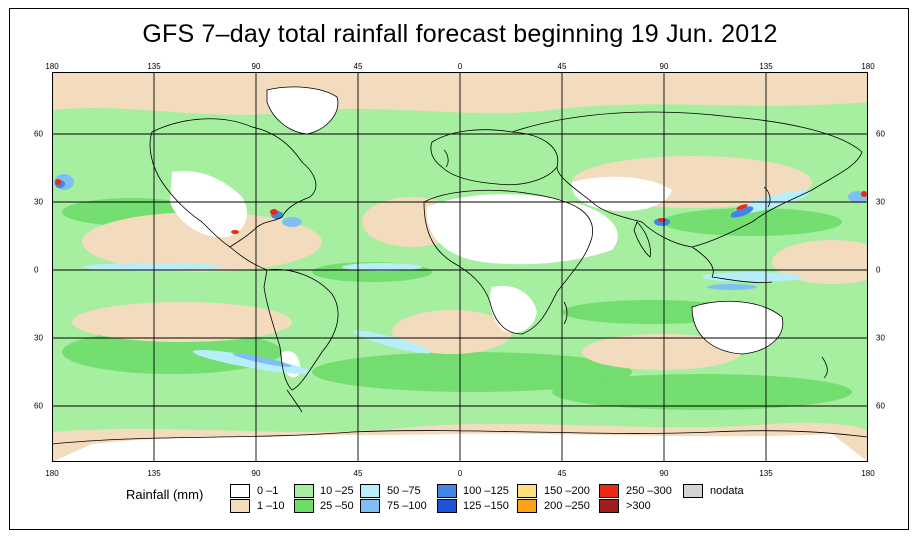  What do you see at coordinates (337, 491) in the screenshot?
I see `legend-label: 10 –25` at bounding box center [337, 491].